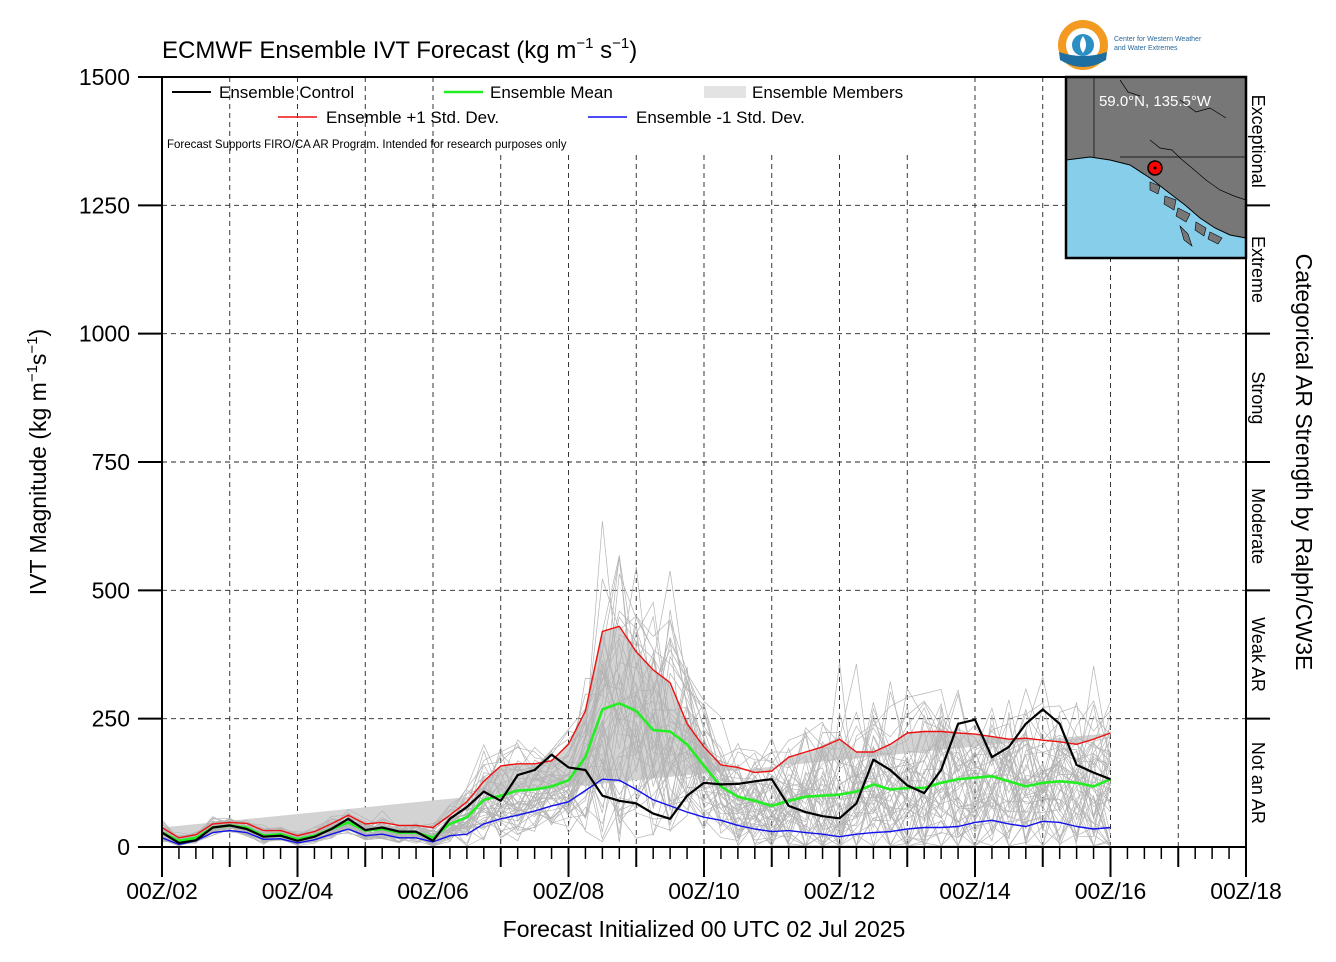 This screenshot has height=962, width=1336. What do you see at coordinates (704, 929) in the screenshot?
I see `x-axis-label: Forecast Initialized 00 UTC 02 Jul 2025` at bounding box center [704, 929].